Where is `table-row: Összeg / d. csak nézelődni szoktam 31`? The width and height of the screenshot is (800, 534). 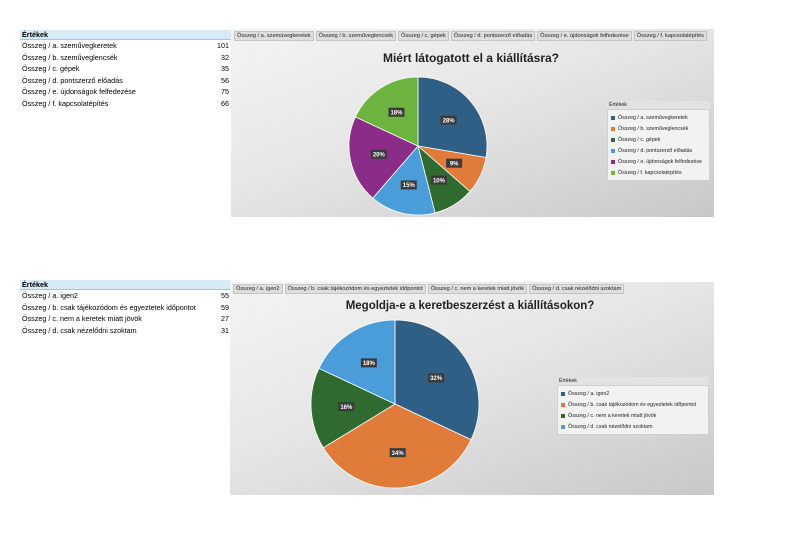 table-row: Összeg / d. csak nézelődni szoktam 31 is located at coordinates (125, 331).